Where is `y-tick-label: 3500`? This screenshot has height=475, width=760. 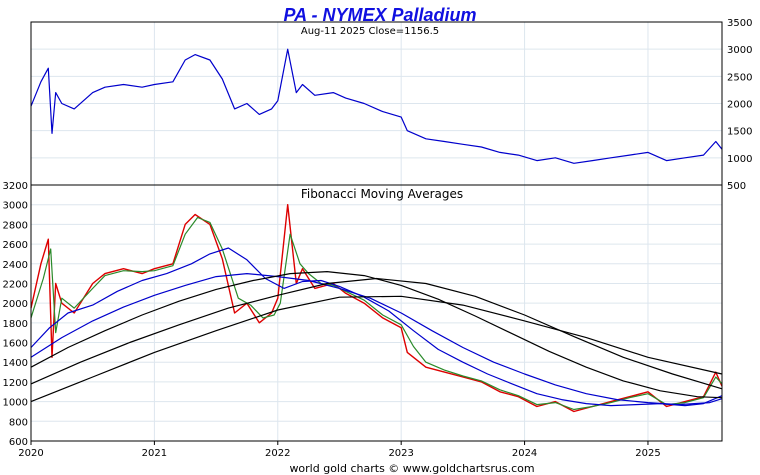
y-tick-label: 3500 is located at coordinates (739, 23).